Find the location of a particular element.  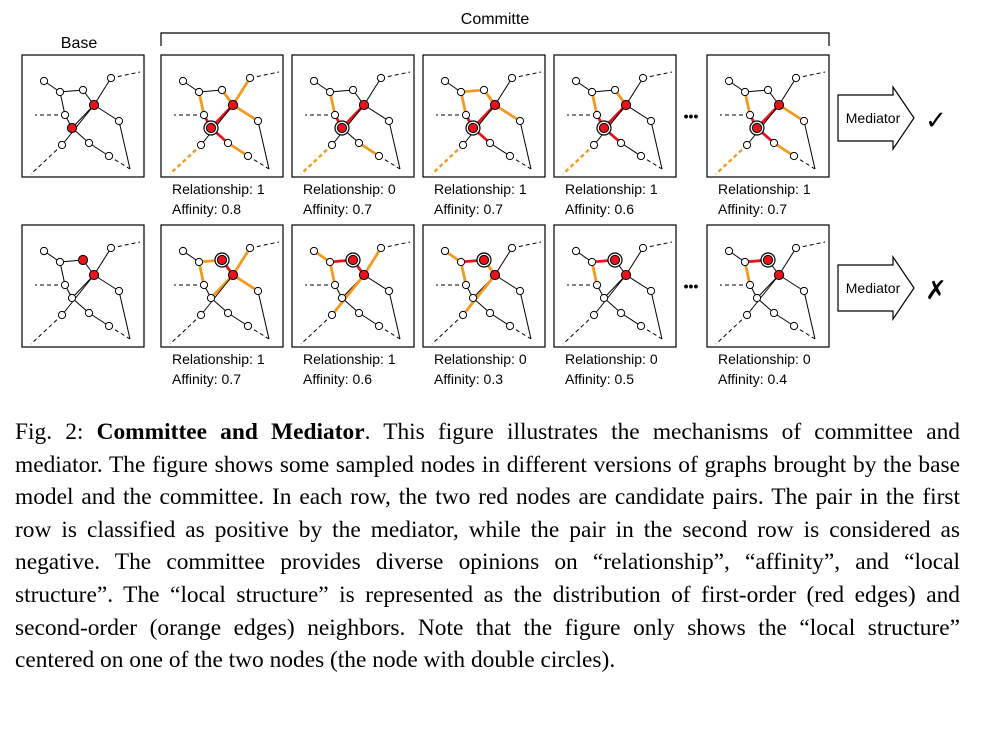

mediator-arrow is located at coordinates (876, 118).